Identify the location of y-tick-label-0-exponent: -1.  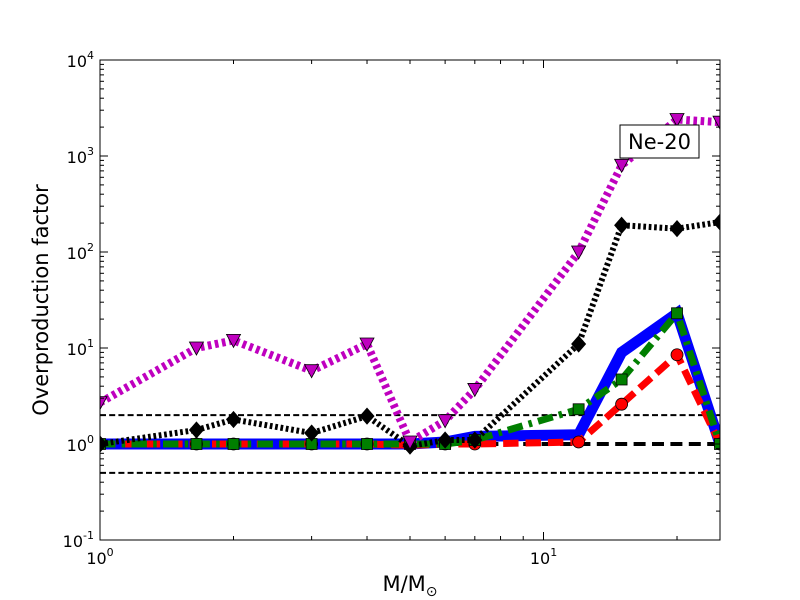
(88, 535).